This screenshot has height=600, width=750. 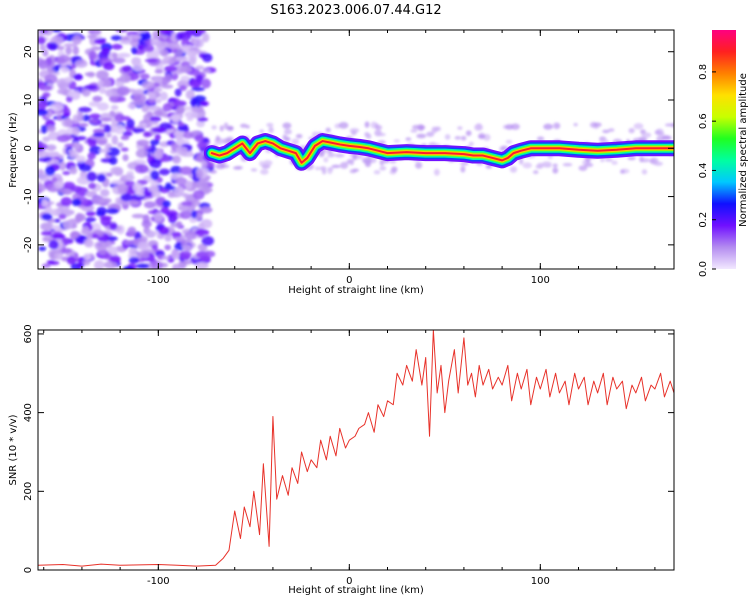 What do you see at coordinates (703, 121) in the screenshot?
I see `colorbar-tick-label: 0.6` at bounding box center [703, 121].